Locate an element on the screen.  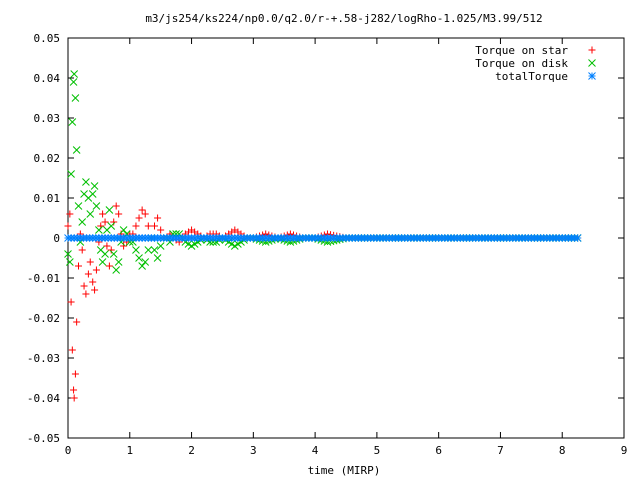
x-tick-label: 9 is located at coordinates (624, 450).